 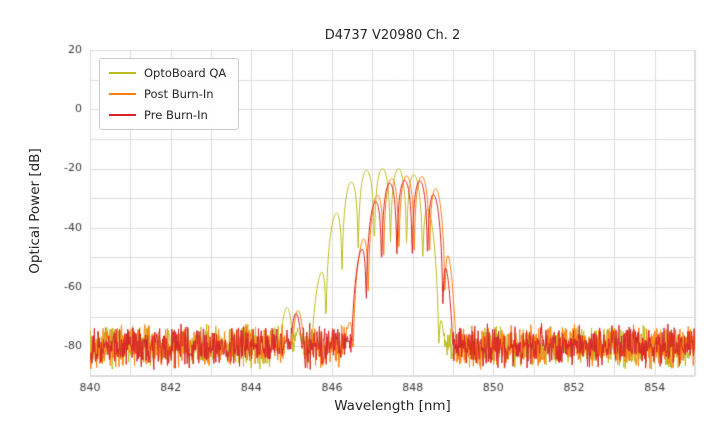 What do you see at coordinates (392, 35) in the screenshot?
I see `chart-title: D4737 V20980 Ch. 2` at bounding box center [392, 35].